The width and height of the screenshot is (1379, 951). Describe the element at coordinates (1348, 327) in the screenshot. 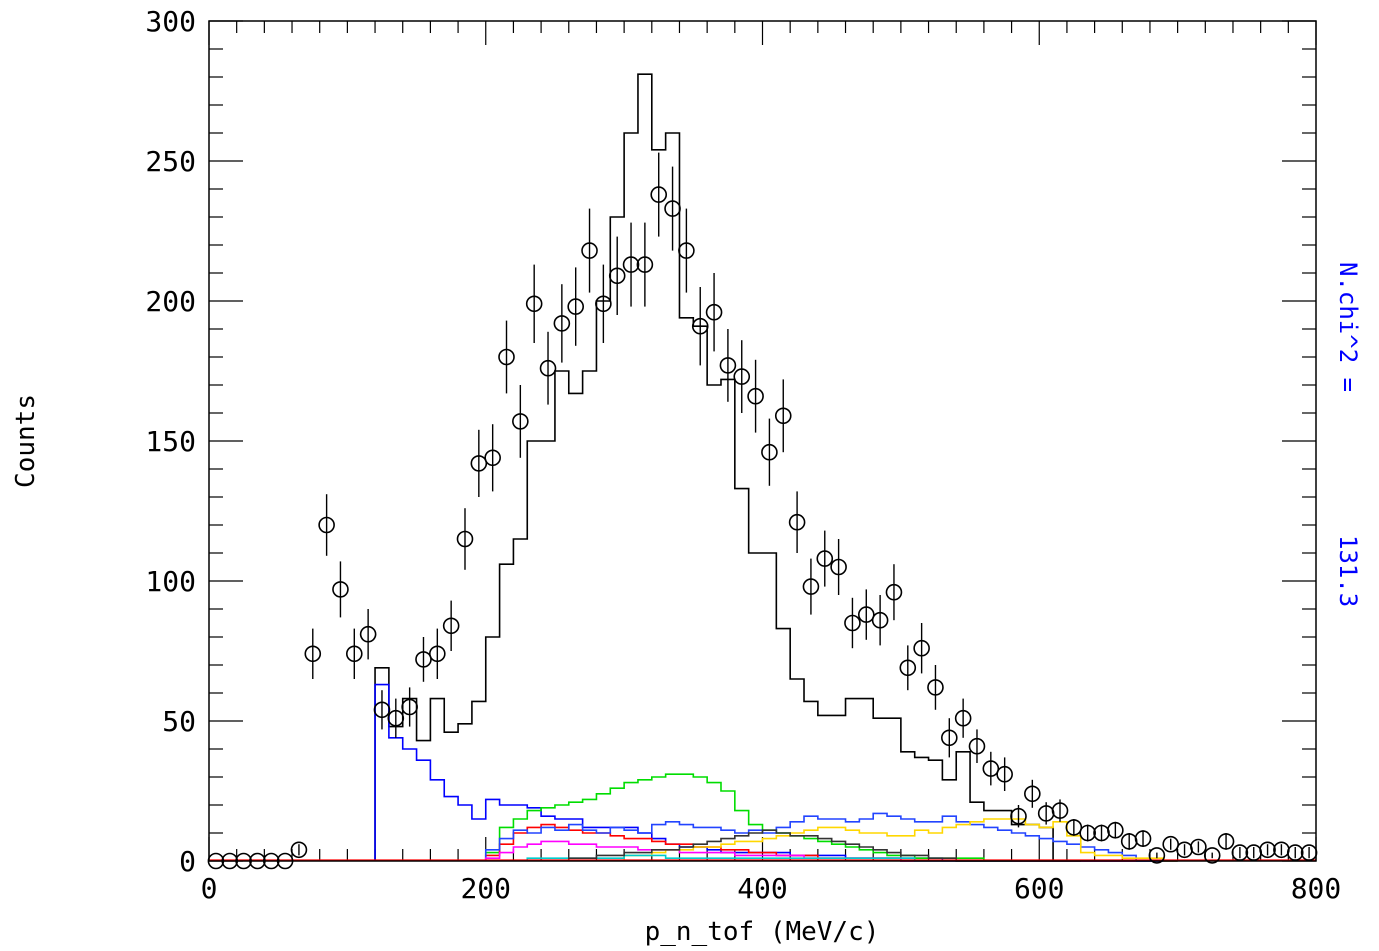

I see `chi-squared-label: N.chi^2 =` at that location.